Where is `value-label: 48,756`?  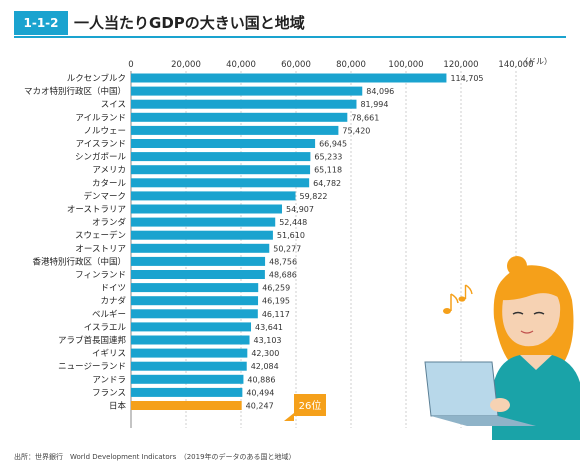 value-label: 48,756 is located at coordinates (283, 261).